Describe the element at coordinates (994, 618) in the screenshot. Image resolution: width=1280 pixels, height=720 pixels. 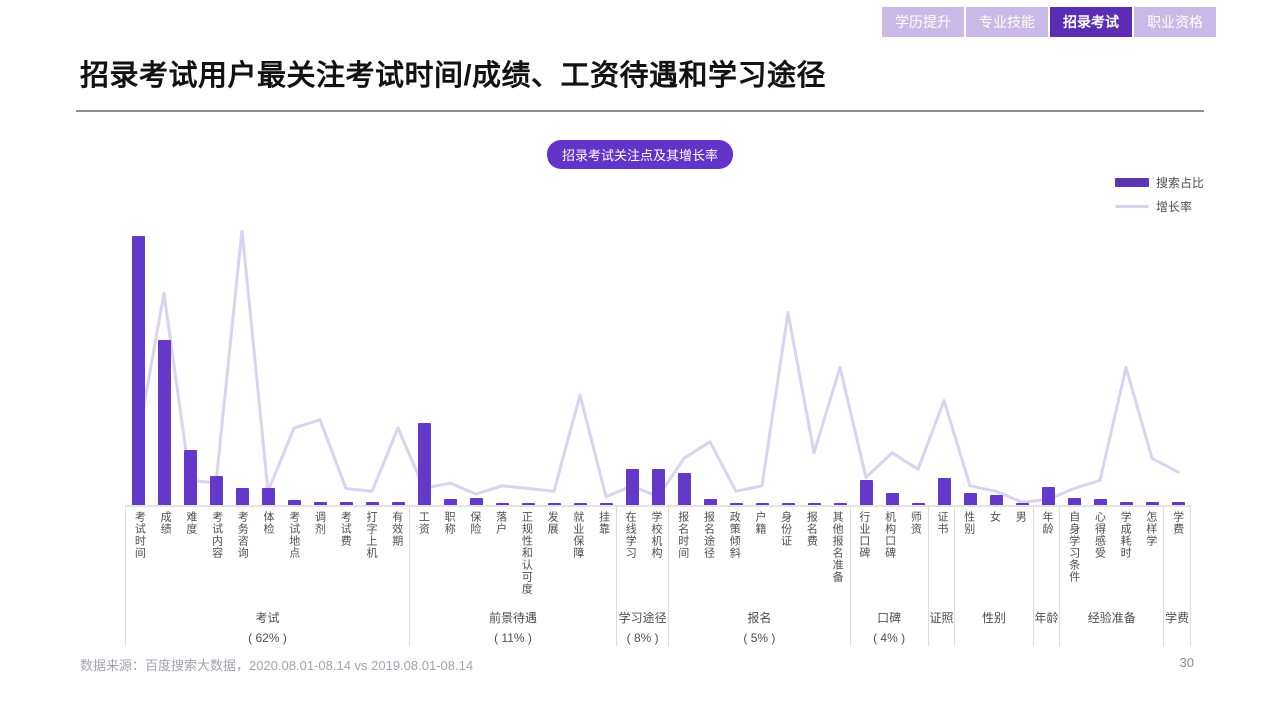
I see `group-name: 性别` at that location.